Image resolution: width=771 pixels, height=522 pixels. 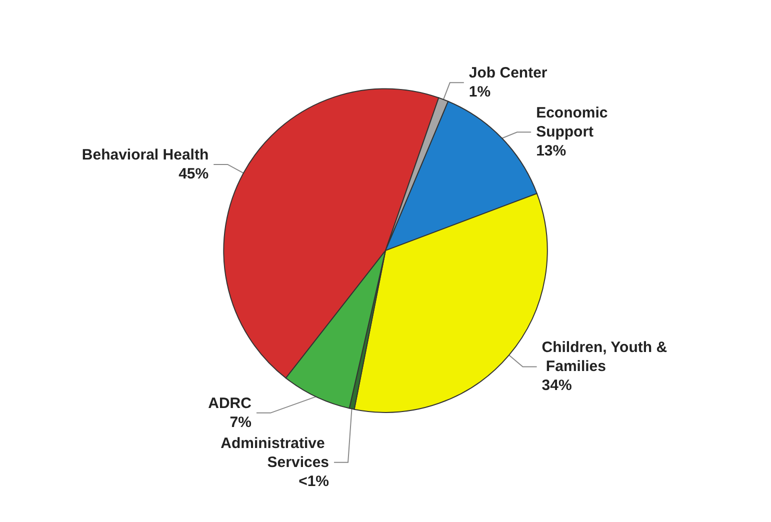 What do you see at coordinates (314, 481) in the screenshot?
I see `data-label: <1%` at bounding box center [314, 481].